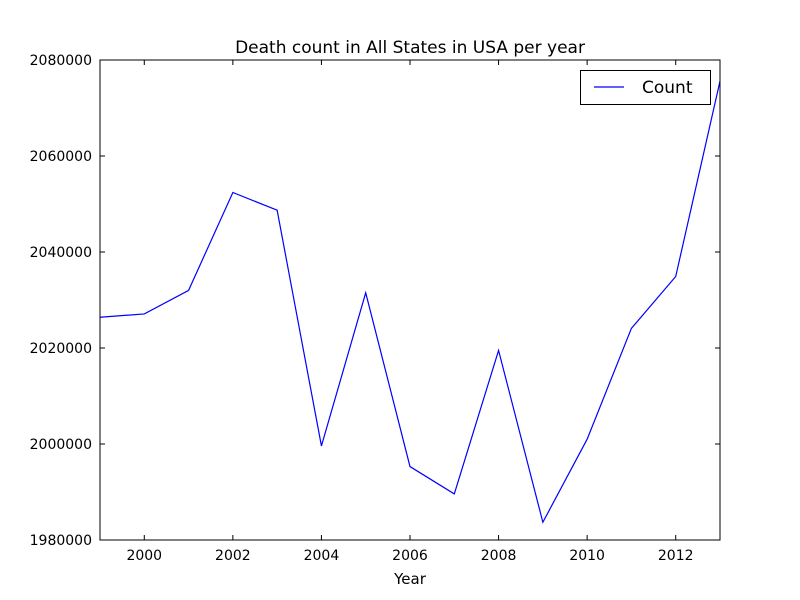 This screenshot has width=800, height=600. I want to click on x-tick-label: 2008, so click(499, 556).